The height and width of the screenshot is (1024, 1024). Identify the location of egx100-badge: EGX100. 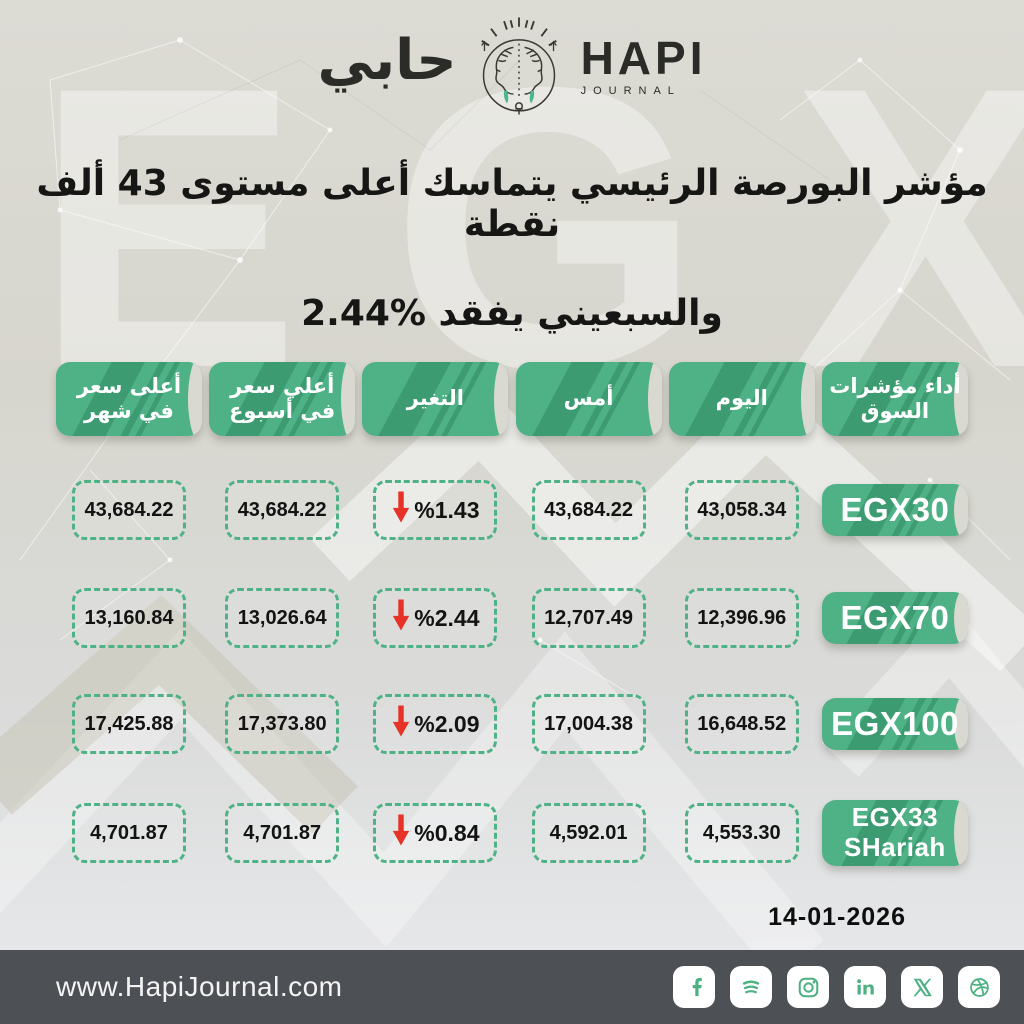
(894, 724).